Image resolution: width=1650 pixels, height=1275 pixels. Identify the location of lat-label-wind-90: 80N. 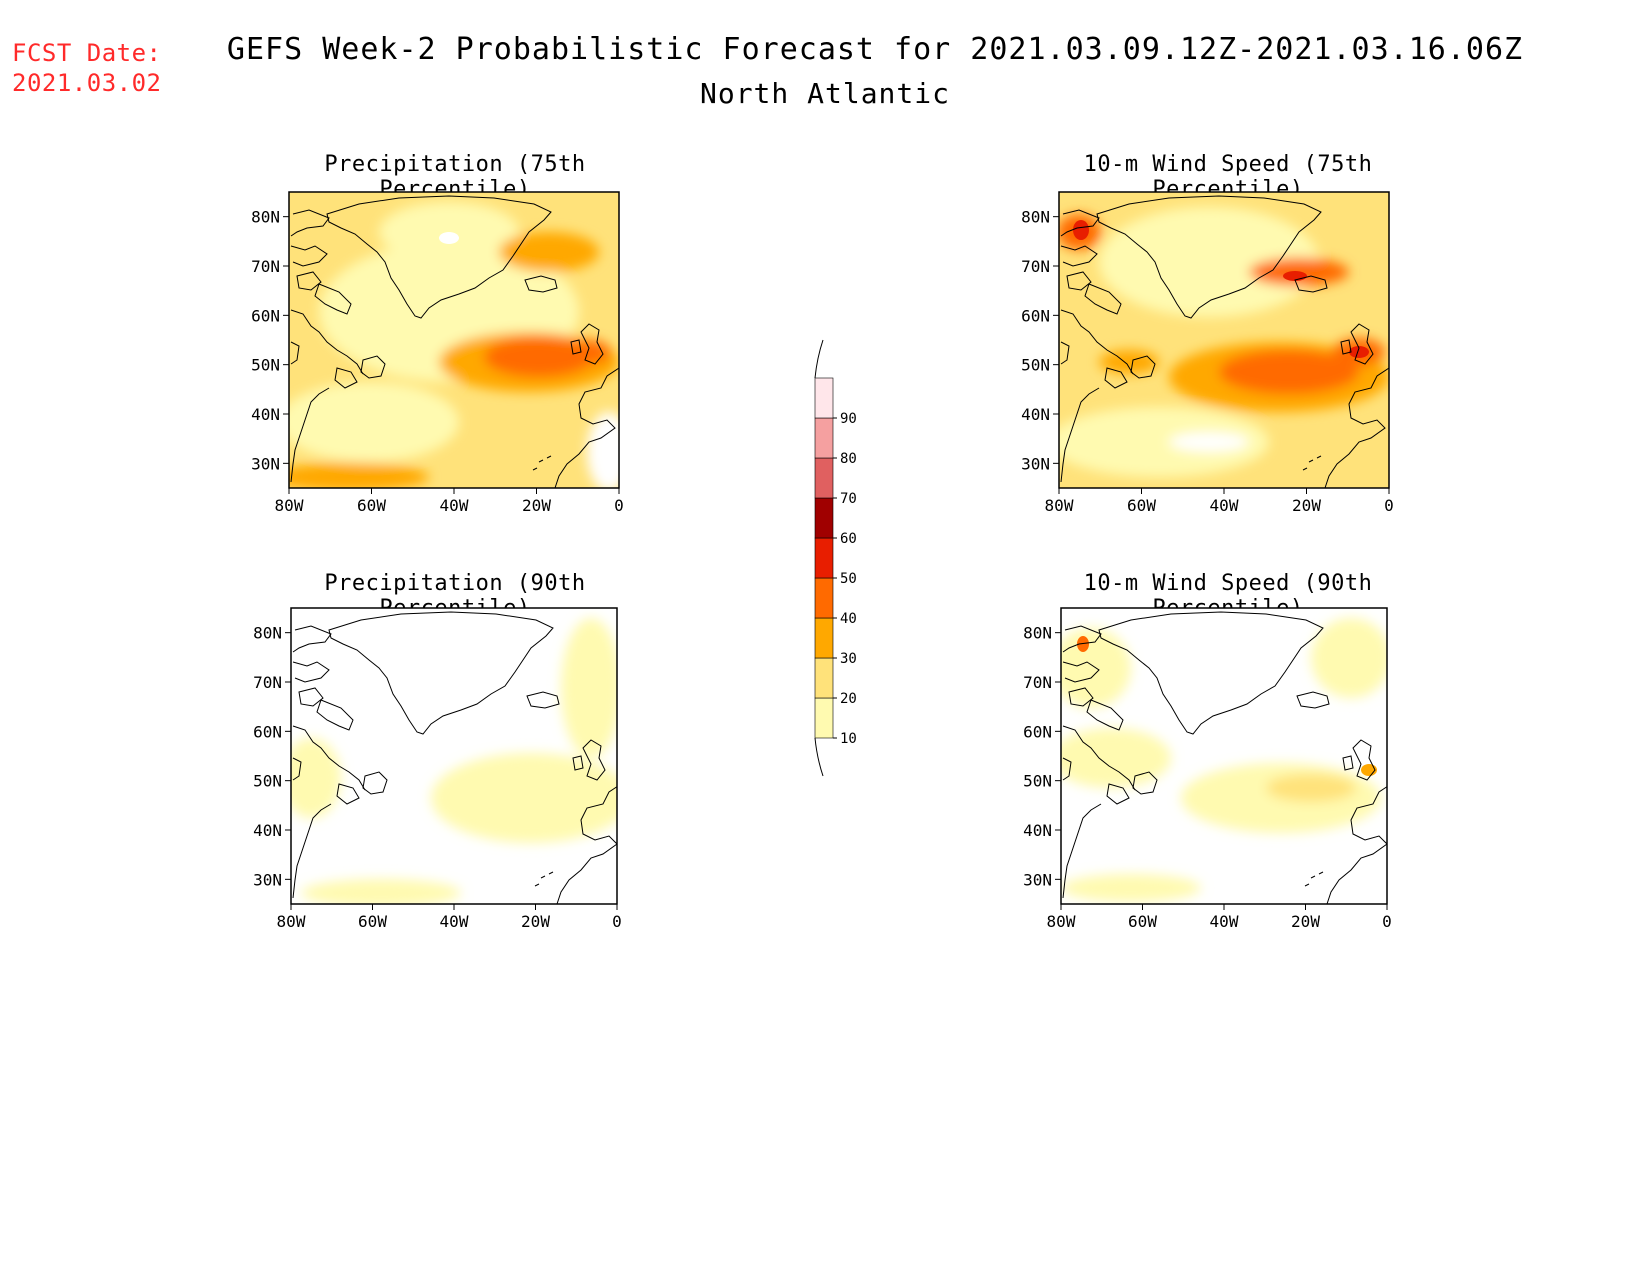
(1037, 633).